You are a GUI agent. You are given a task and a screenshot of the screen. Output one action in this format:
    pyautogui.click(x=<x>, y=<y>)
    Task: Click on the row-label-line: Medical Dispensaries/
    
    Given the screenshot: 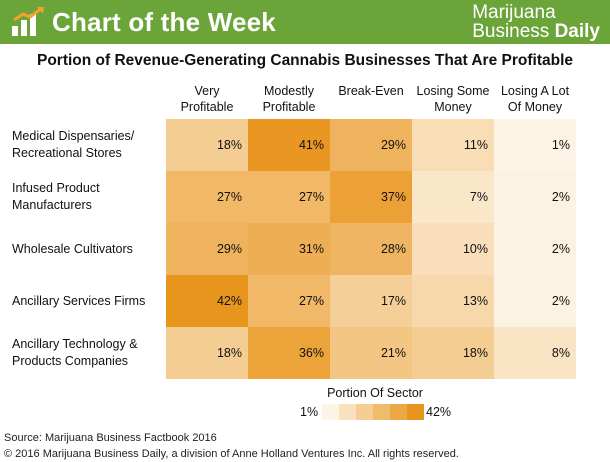 What is the action you would take?
    pyautogui.click(x=73, y=136)
    